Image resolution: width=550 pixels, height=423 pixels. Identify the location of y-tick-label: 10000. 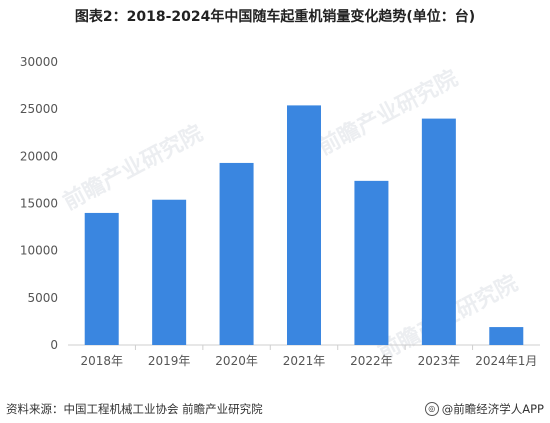
(39, 251).